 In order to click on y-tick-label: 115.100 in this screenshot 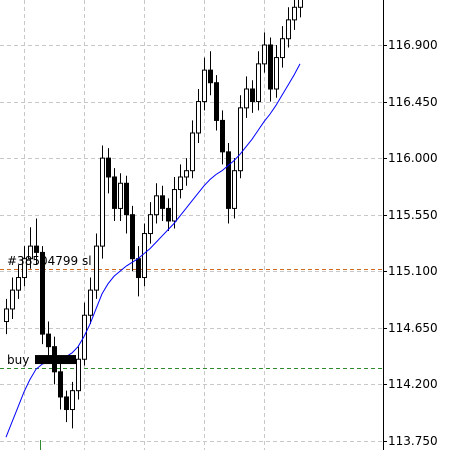, I will do `click(413, 271)`.